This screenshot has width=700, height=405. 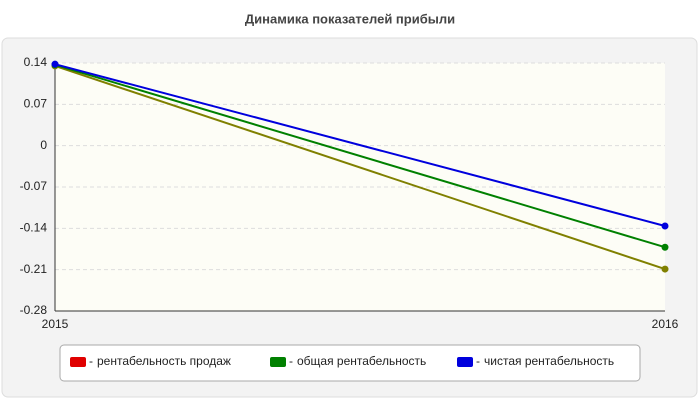 What do you see at coordinates (34, 228) in the screenshot?
I see `y-tick-label: -0.14` at bounding box center [34, 228].